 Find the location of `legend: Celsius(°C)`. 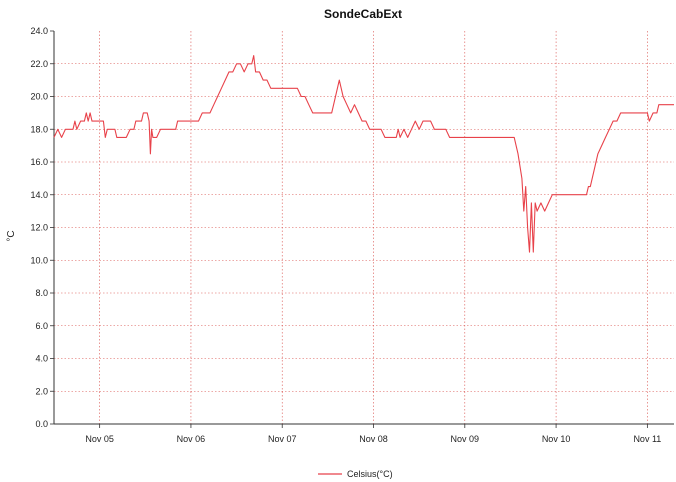

legend: Celsius(°C) is located at coordinates (355, 474).